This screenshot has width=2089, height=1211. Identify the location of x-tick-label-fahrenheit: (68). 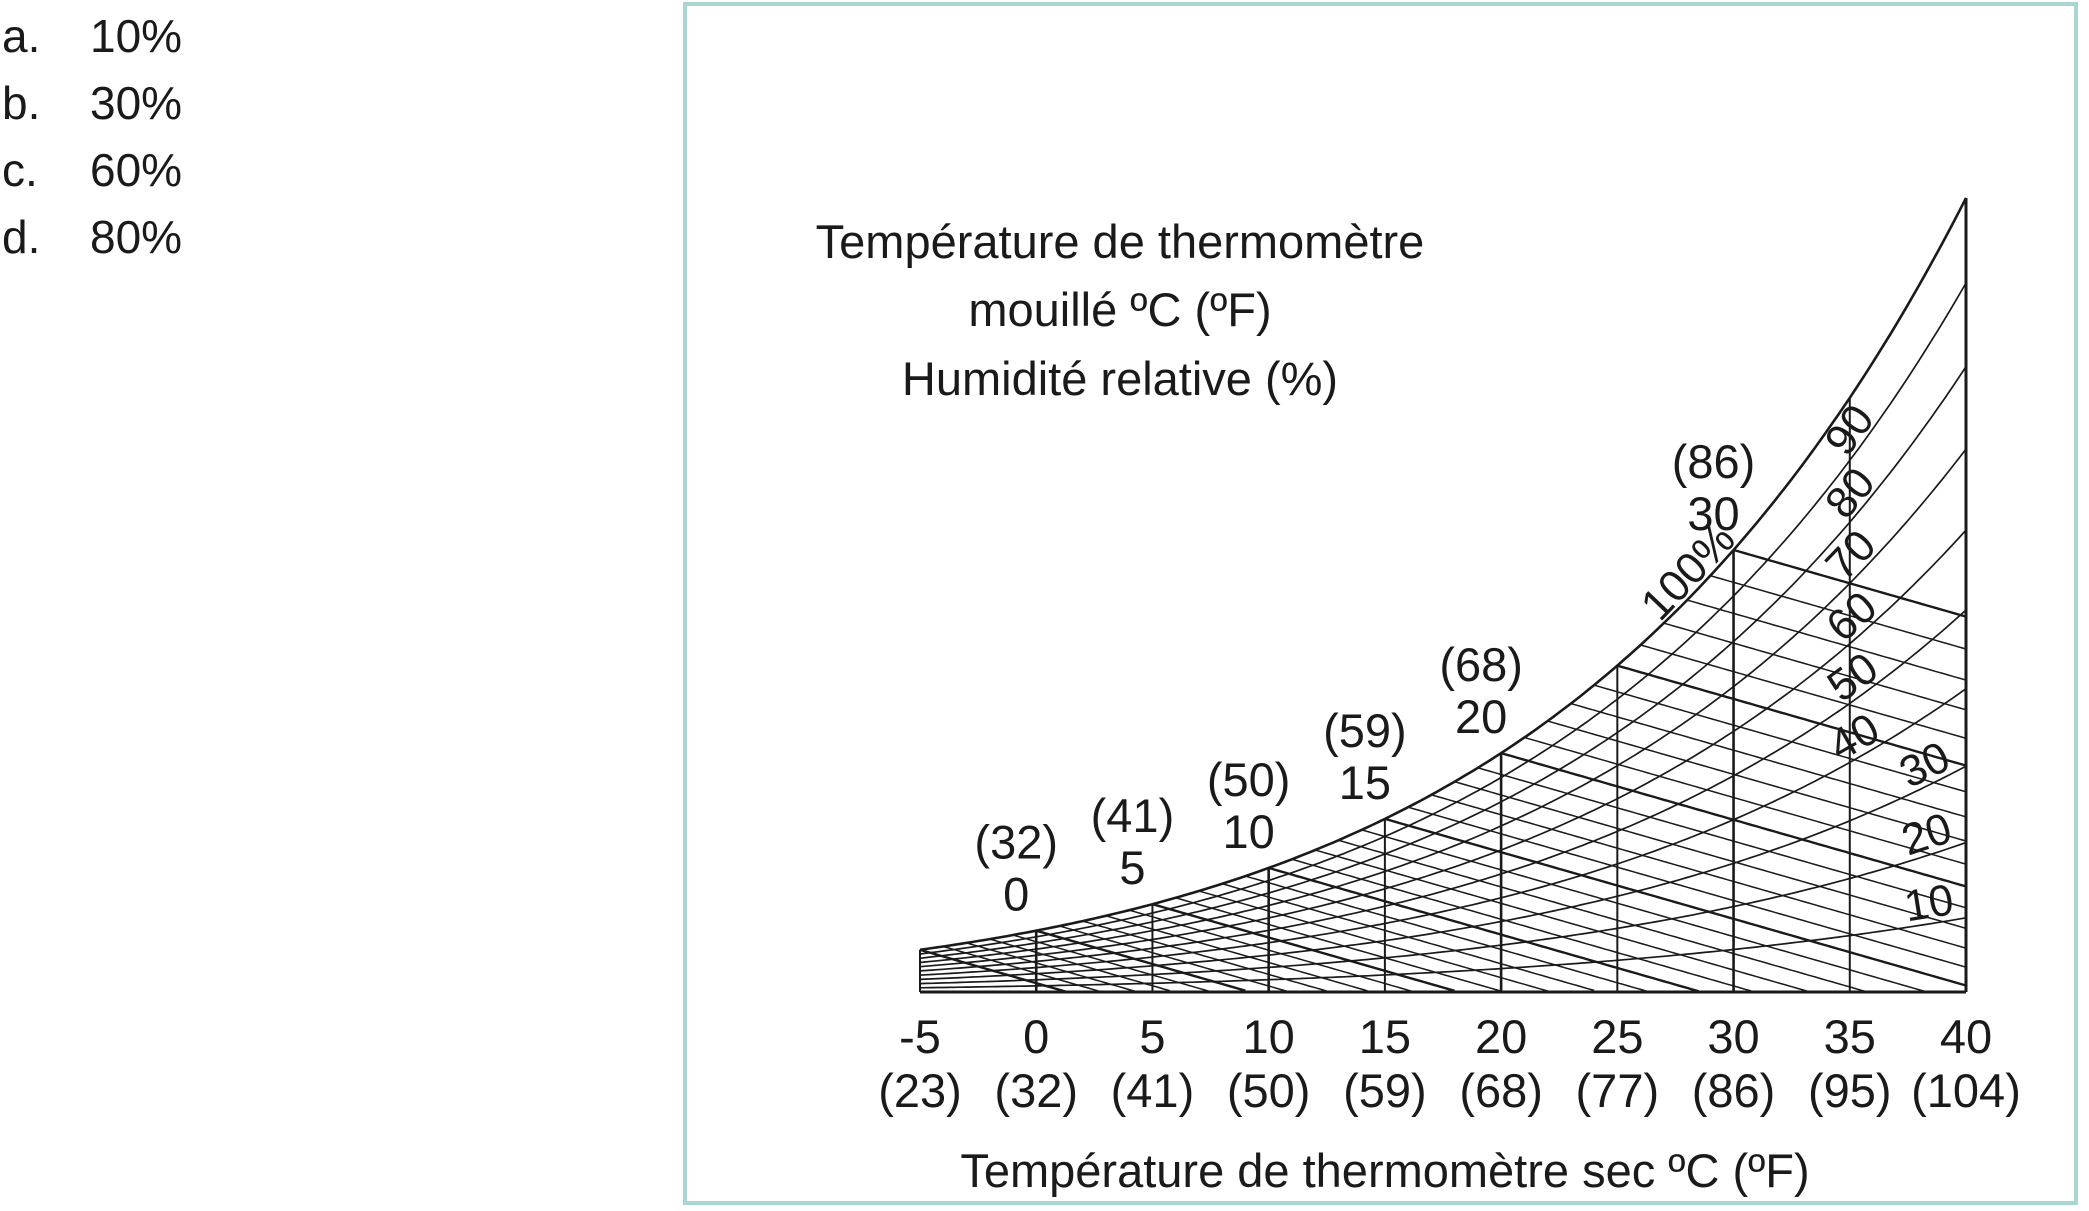
(1501, 1090).